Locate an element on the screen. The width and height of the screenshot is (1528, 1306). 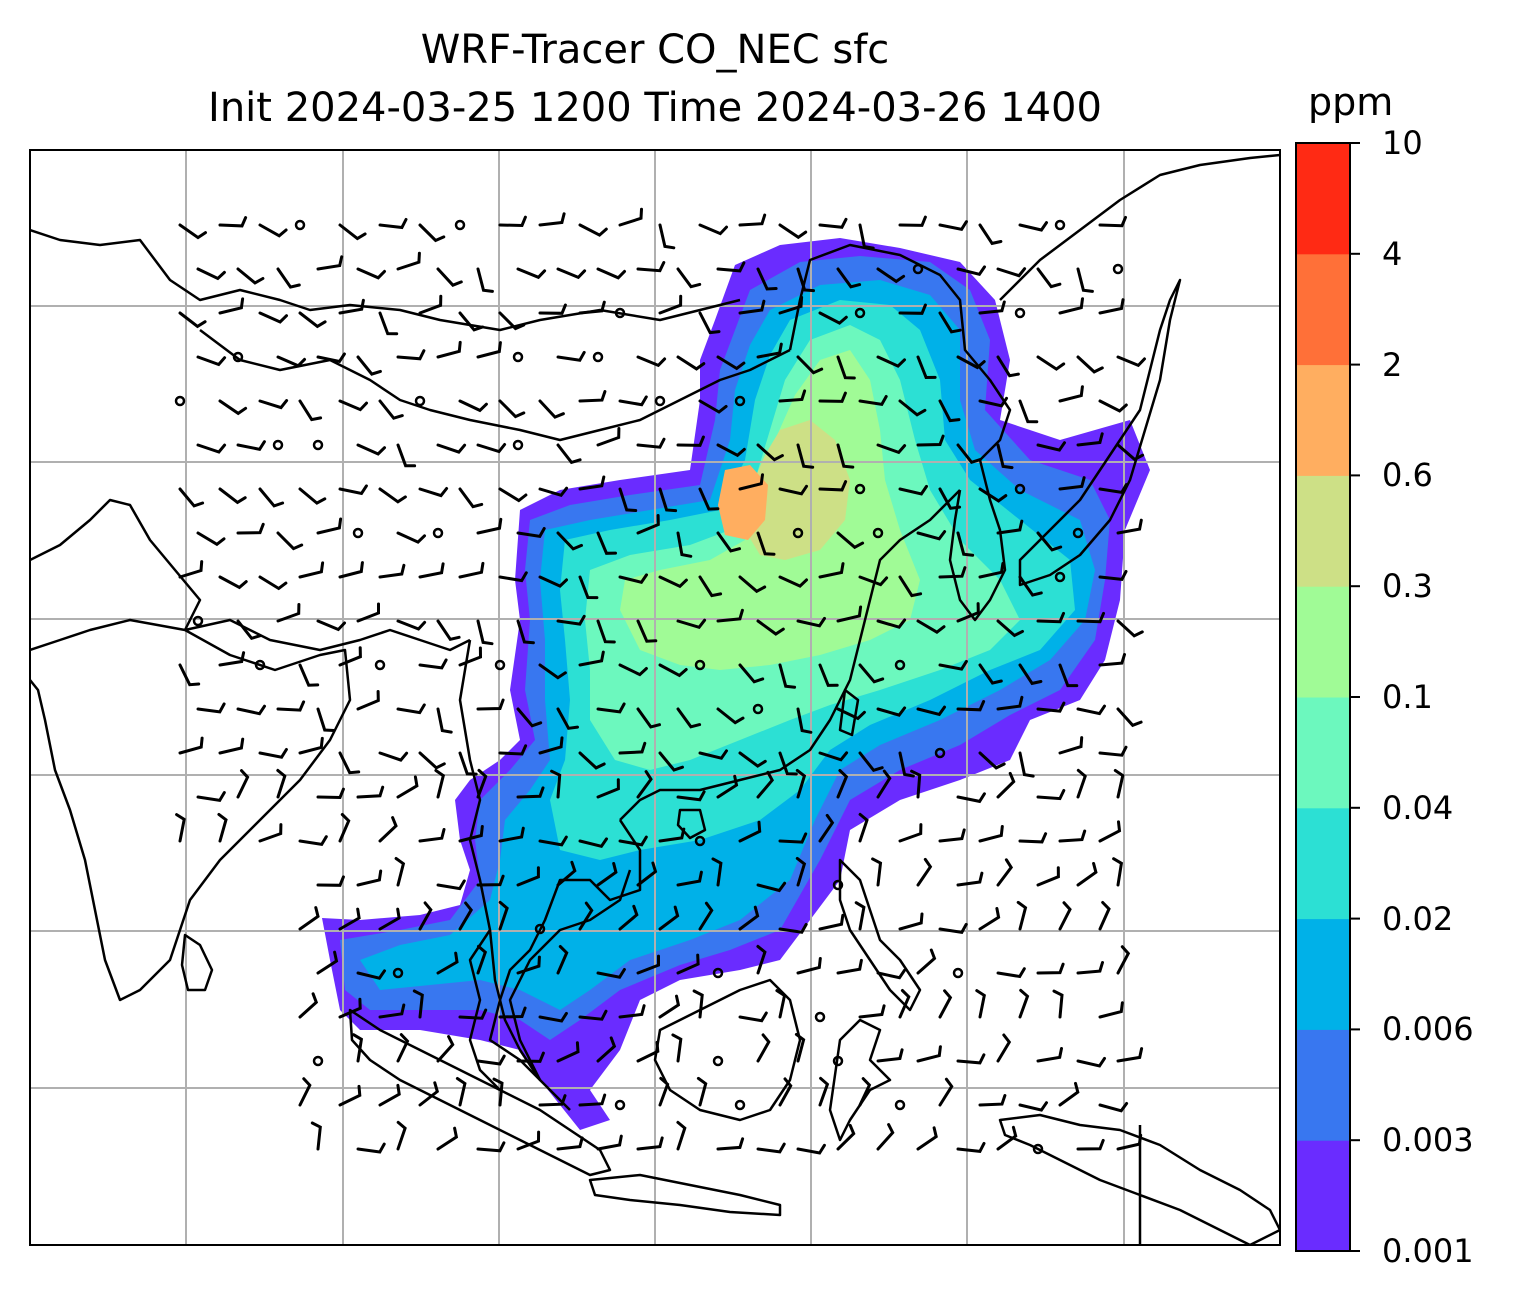
coastline-malay-peninsula is located at coordinates (529, 1020).